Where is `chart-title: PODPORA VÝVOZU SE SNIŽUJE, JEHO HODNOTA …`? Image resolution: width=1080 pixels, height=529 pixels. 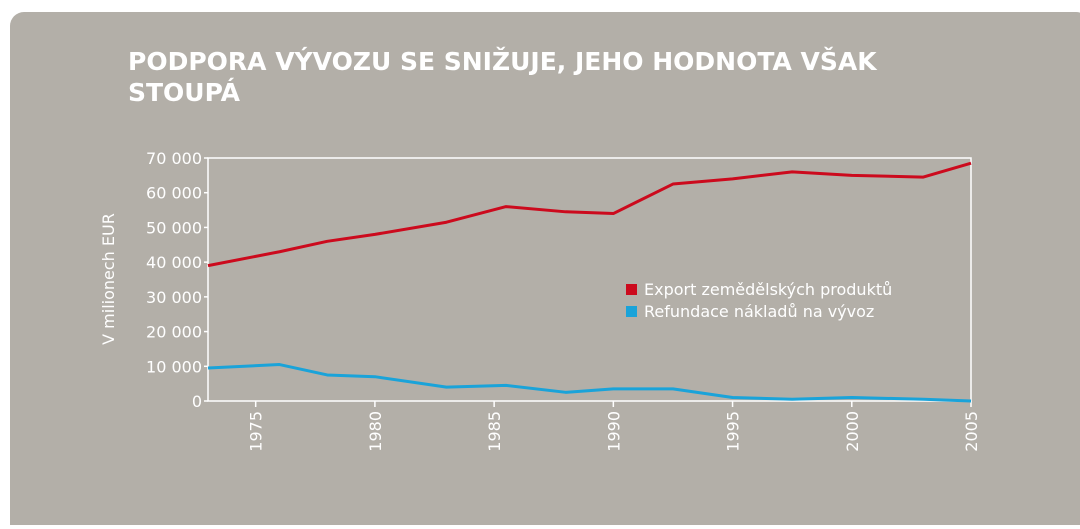
chart-title: PODPORA VÝVOZU SE SNIŽUJE, JEHO HODNOTA … is located at coordinates (503, 61).